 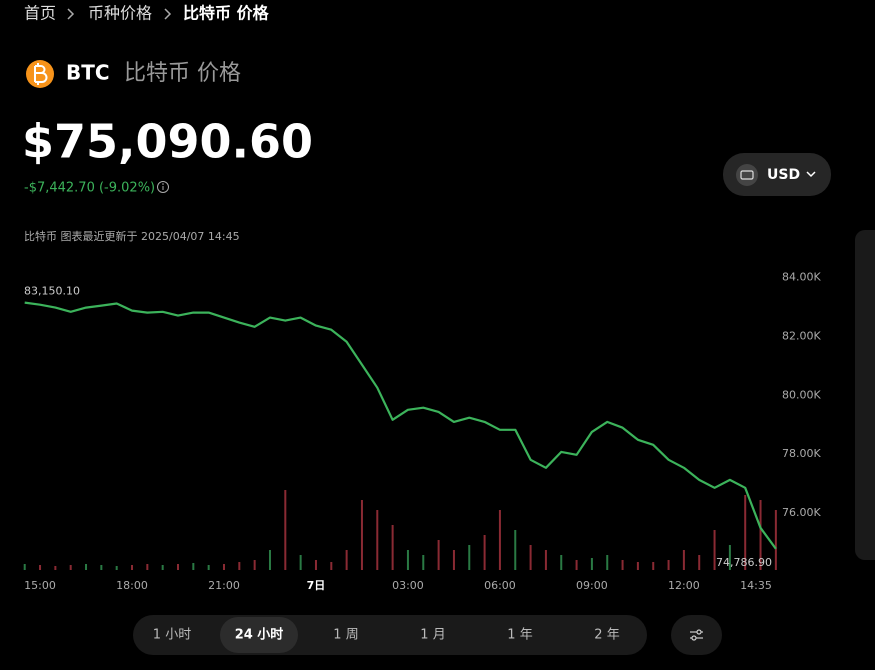 I want to click on range-tab: 2 年, so click(x=606, y=635).